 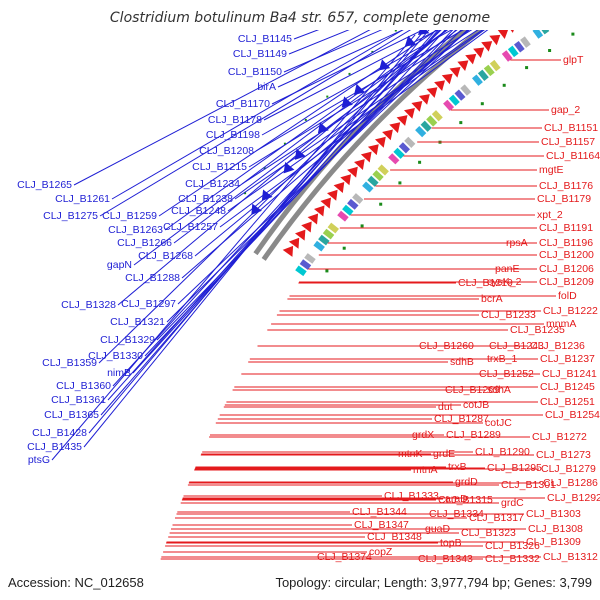 What do you see at coordinates (255, 72) in the screenshot?
I see `gene-label-left: CLJ_B1150` at bounding box center [255, 72].